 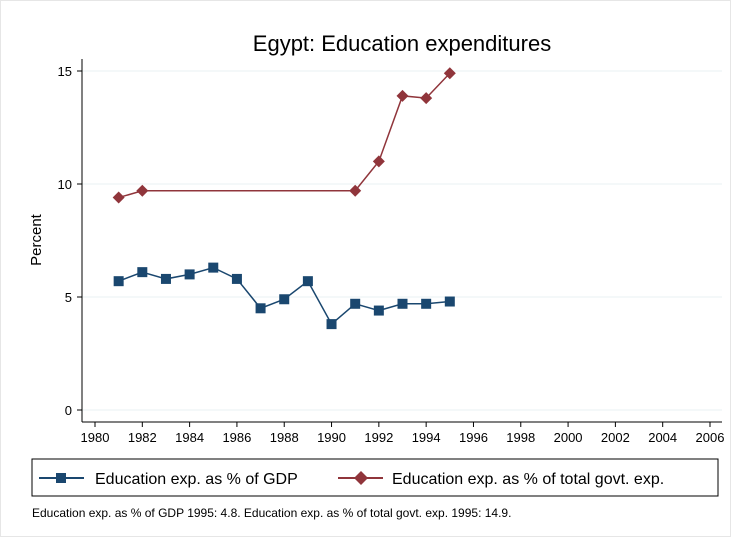 What do you see at coordinates (378, 437) in the screenshot?
I see `x-tick-label: 1992` at bounding box center [378, 437].